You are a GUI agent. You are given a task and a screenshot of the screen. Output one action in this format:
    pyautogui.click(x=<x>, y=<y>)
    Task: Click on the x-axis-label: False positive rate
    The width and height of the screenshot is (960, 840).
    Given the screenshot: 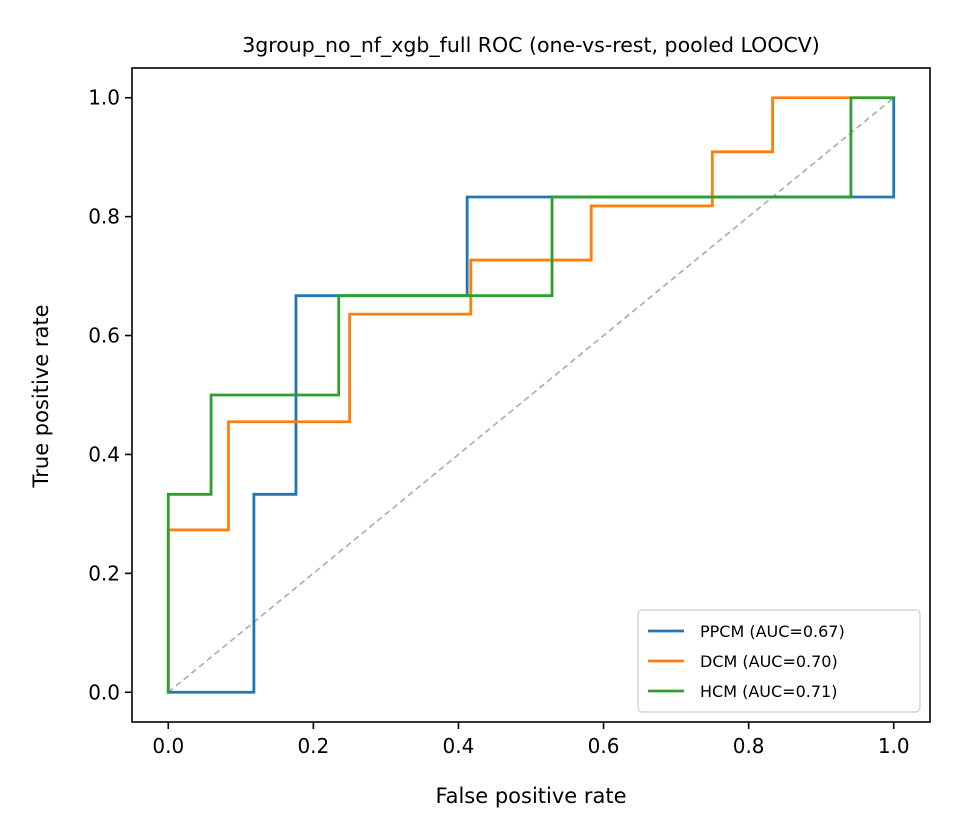 What is the action you would take?
    pyautogui.click(x=530, y=796)
    